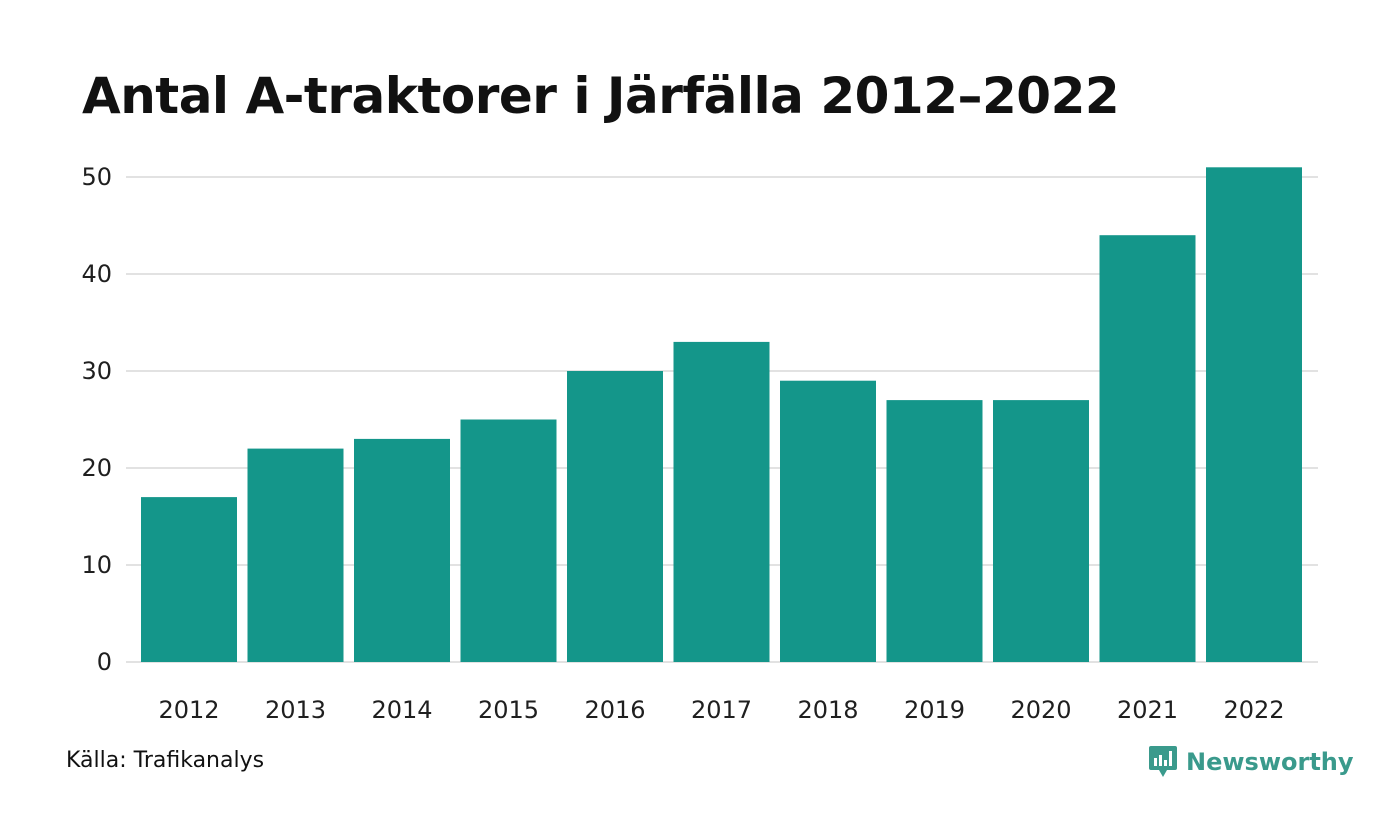 This screenshot has width=1400, height=840. What do you see at coordinates (1270, 762) in the screenshot?
I see `brand-name: Newsworthy` at bounding box center [1270, 762].